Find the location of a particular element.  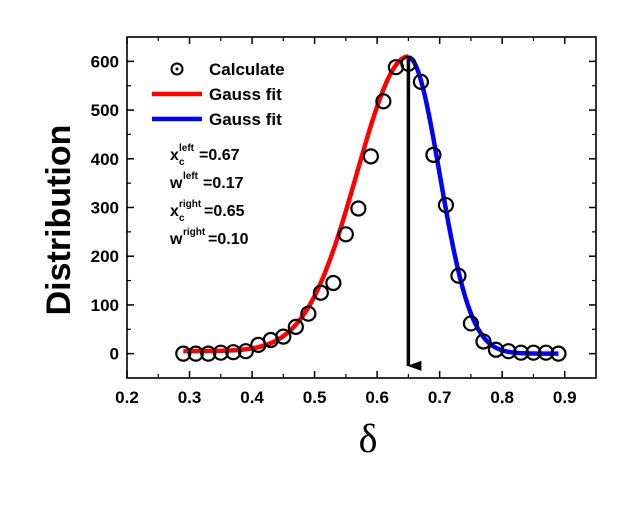

legend-marker-dot is located at coordinates (177, 69).